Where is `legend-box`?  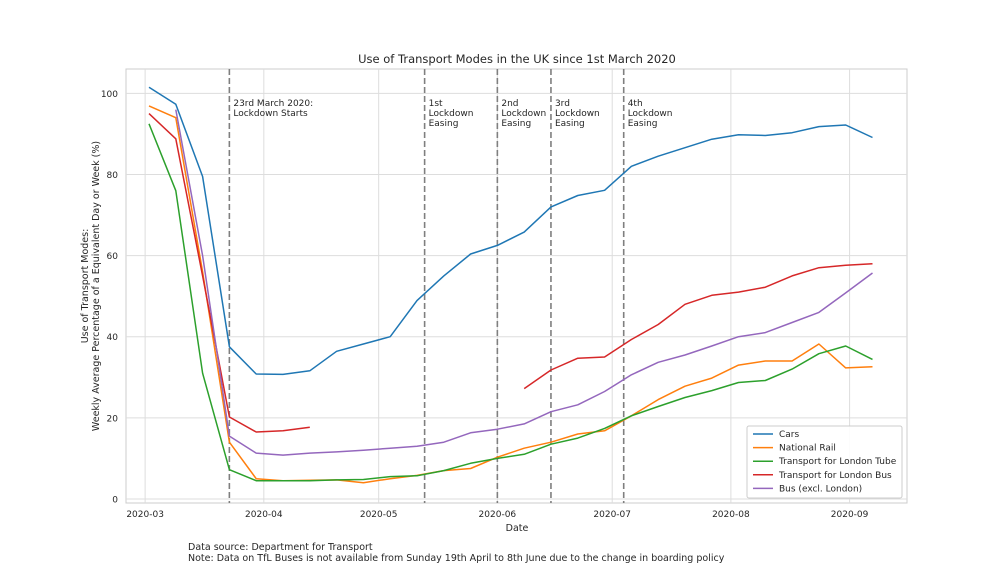 legend-box is located at coordinates (824, 462).